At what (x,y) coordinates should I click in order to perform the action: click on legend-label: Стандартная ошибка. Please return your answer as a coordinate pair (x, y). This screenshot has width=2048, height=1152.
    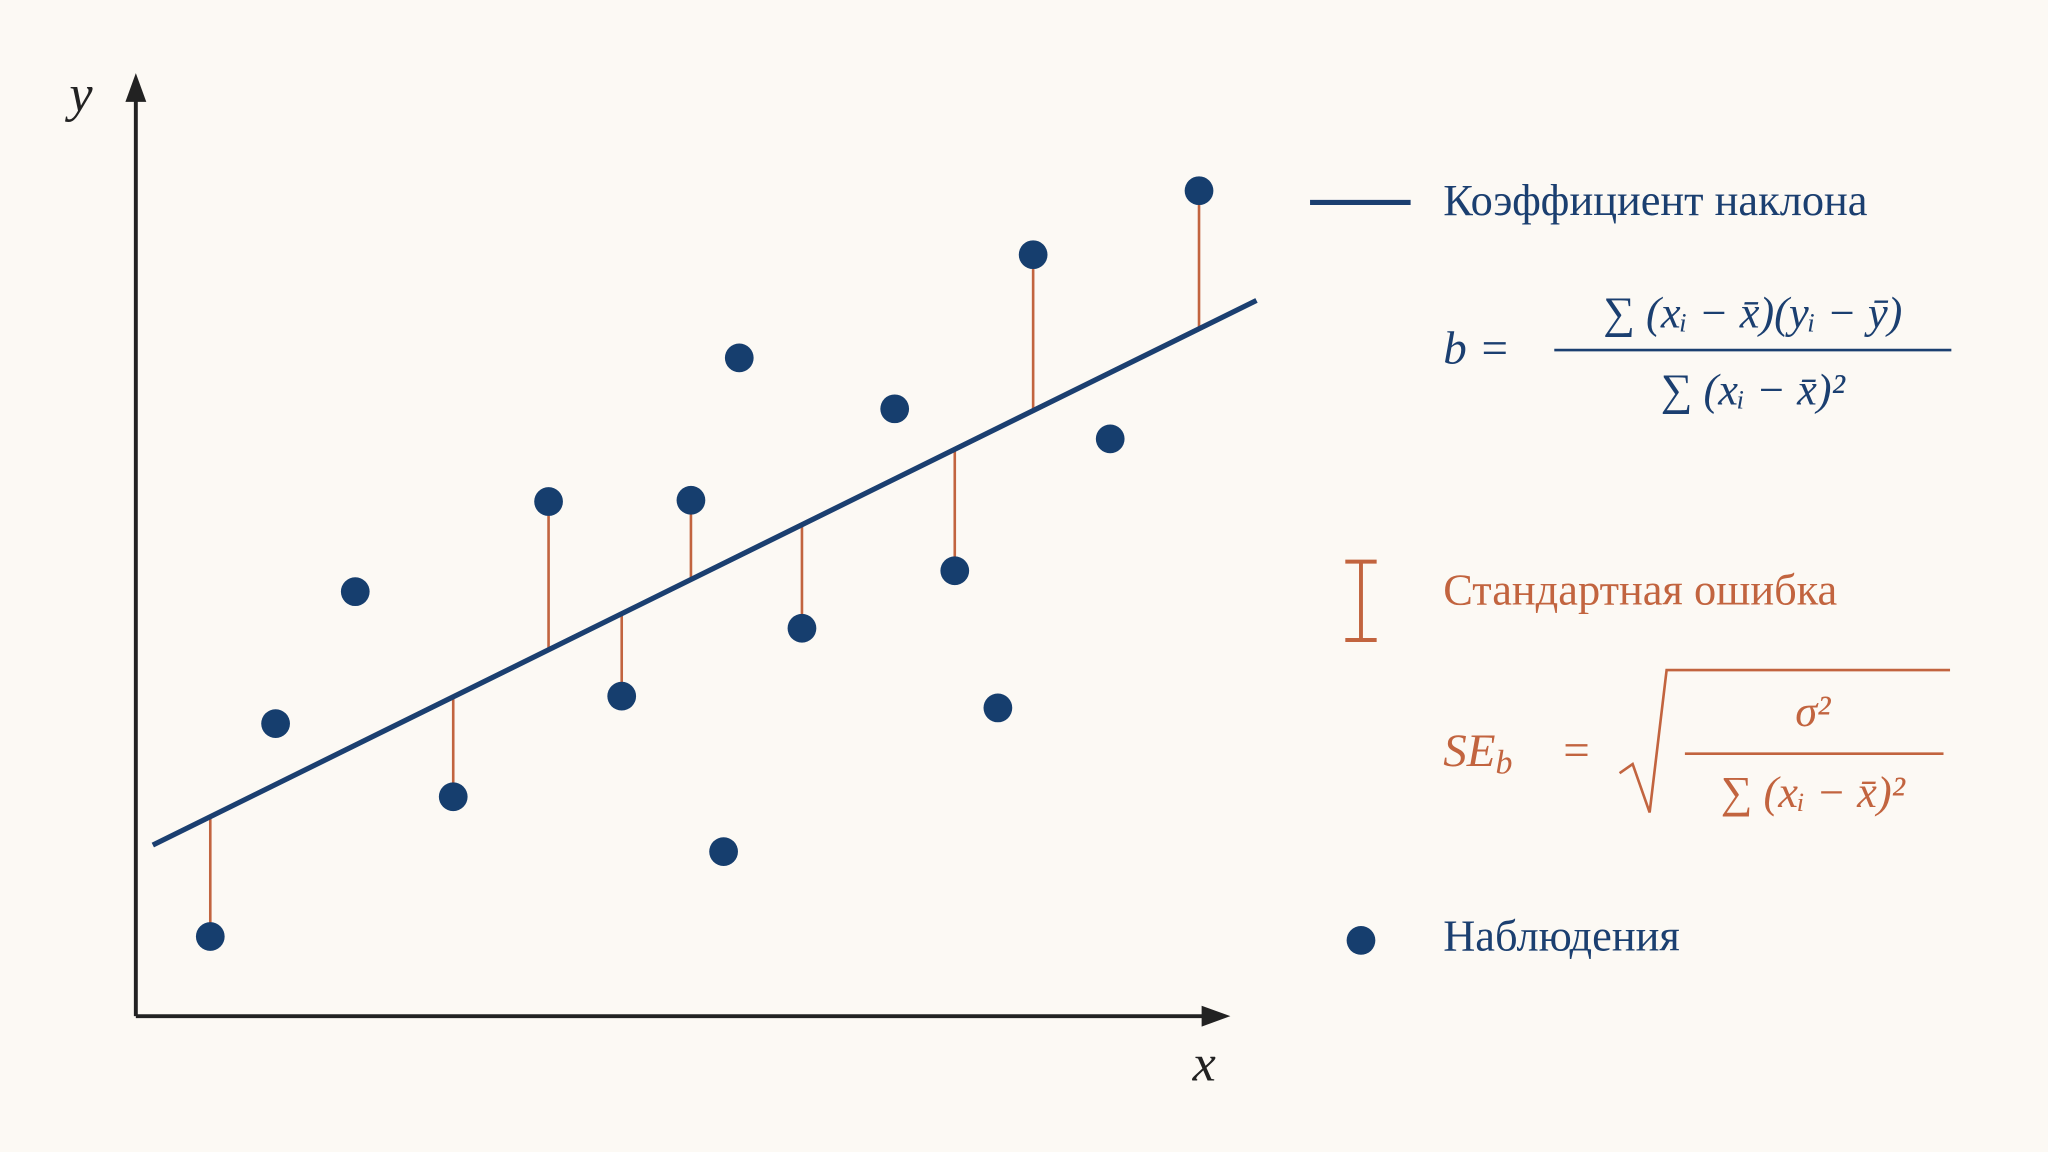
    Looking at the image, I should click on (1640, 589).